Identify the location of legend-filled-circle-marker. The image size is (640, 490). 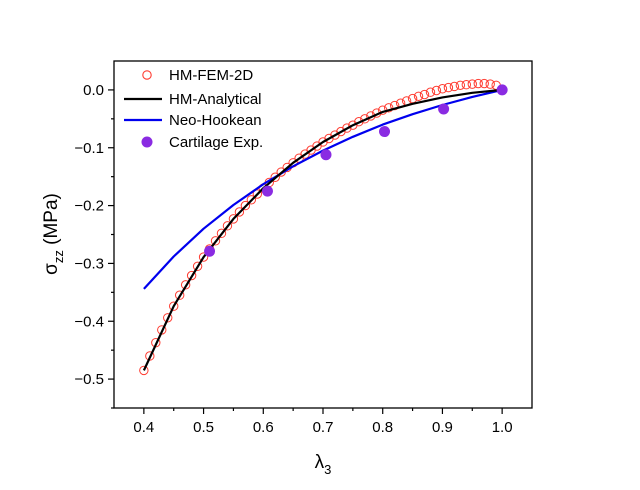
(147, 142).